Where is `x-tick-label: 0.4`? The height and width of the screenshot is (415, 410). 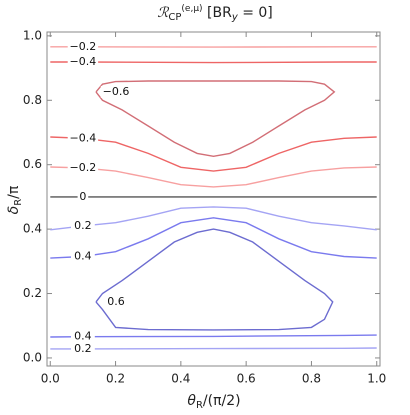
x-tick-label: 0.4 is located at coordinates (180, 379).